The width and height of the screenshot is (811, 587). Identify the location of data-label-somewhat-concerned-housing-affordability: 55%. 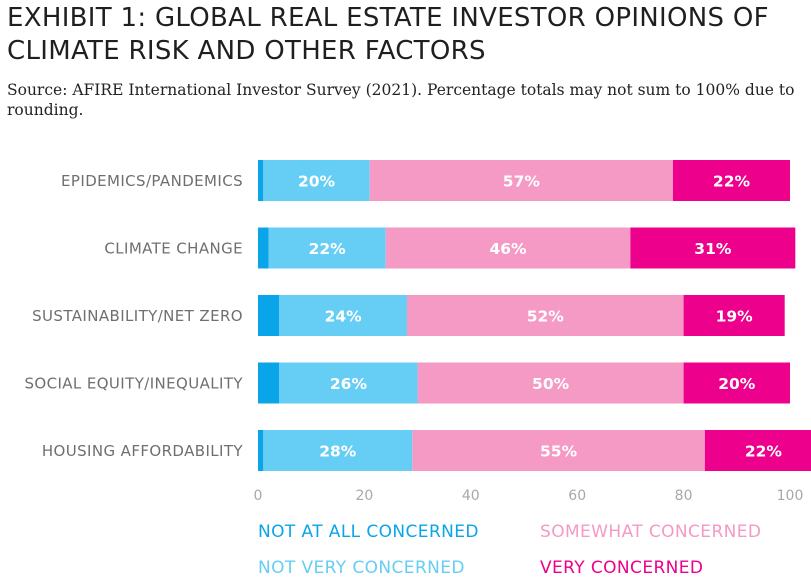
(559, 452).